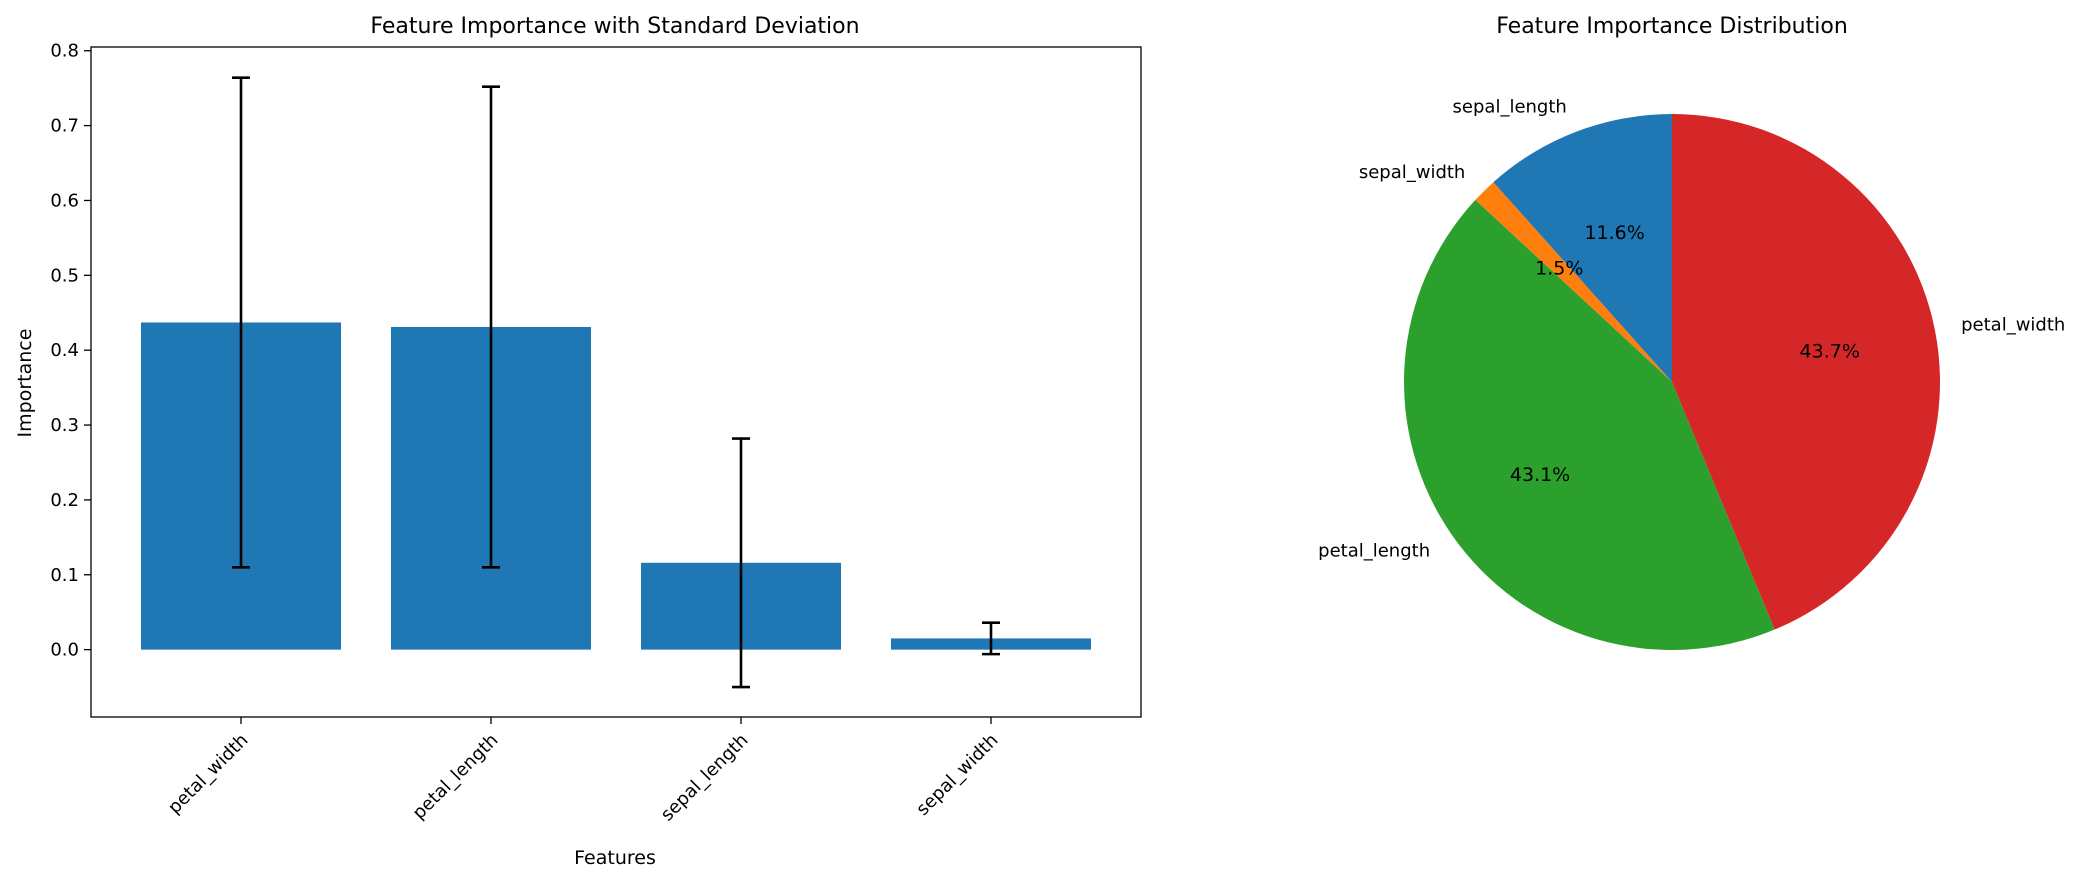 This screenshot has height=883, width=2096. I want to click on y-tick-label: 0.7, so click(64, 126).